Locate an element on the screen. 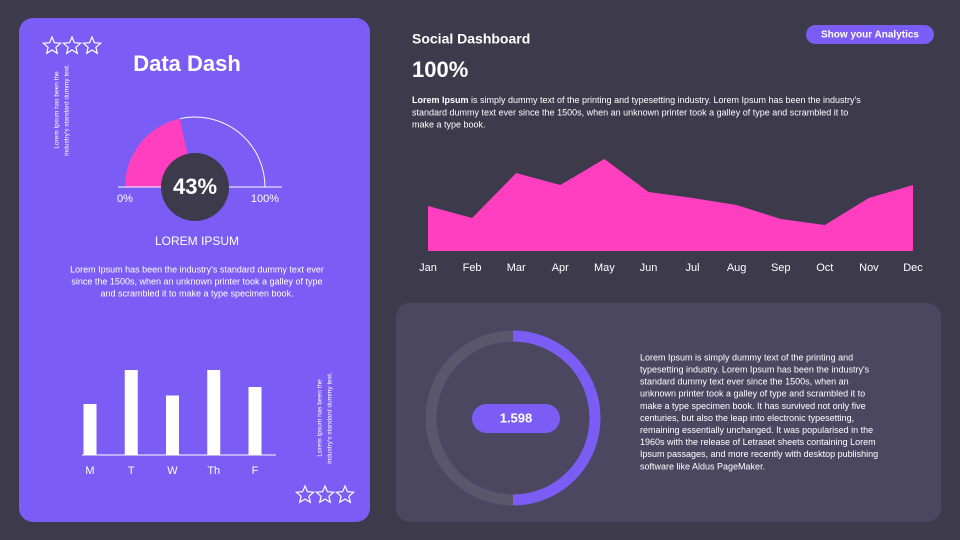 The width and height of the screenshot is (960, 540). intro-lead: Lorem Ipsum is located at coordinates (440, 100).